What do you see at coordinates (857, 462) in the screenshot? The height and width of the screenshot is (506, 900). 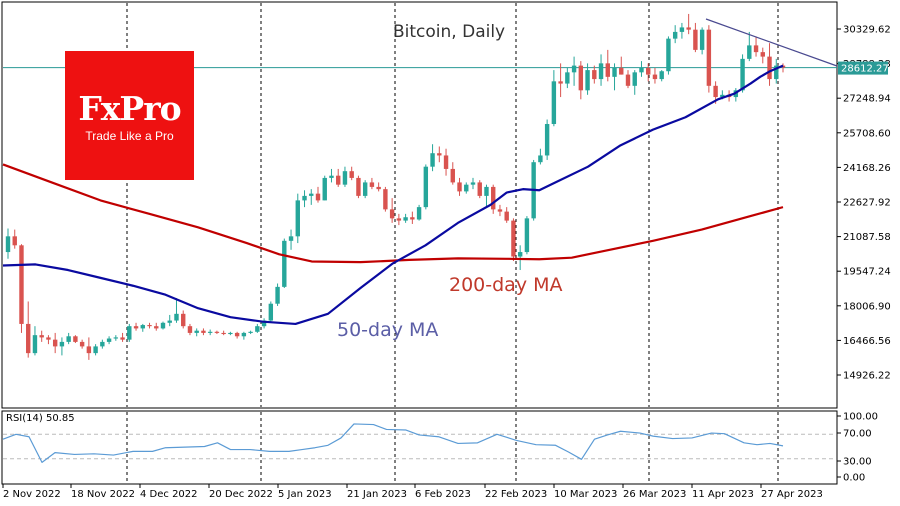 I see `svg-text: 30.00` at bounding box center [857, 462].